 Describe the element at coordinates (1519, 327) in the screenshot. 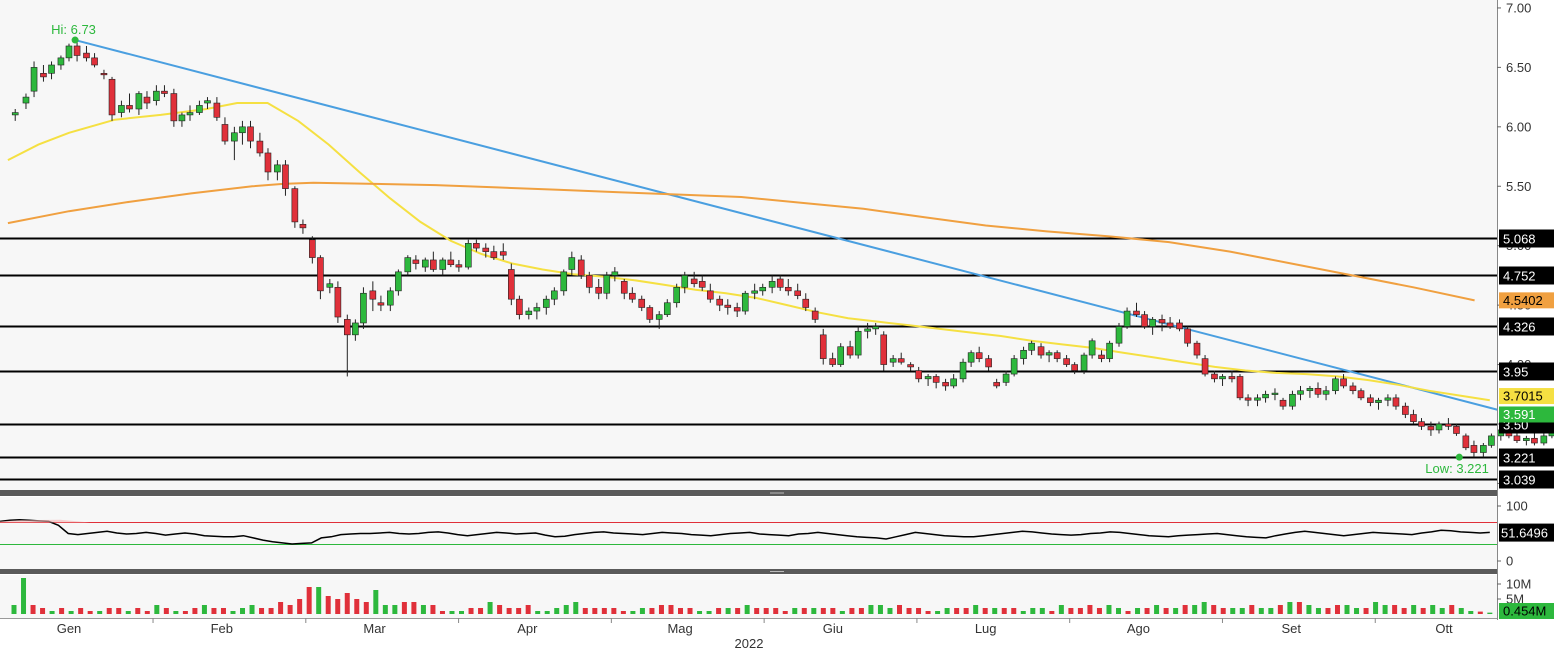

I see `level-tag-label: 4.326` at that location.